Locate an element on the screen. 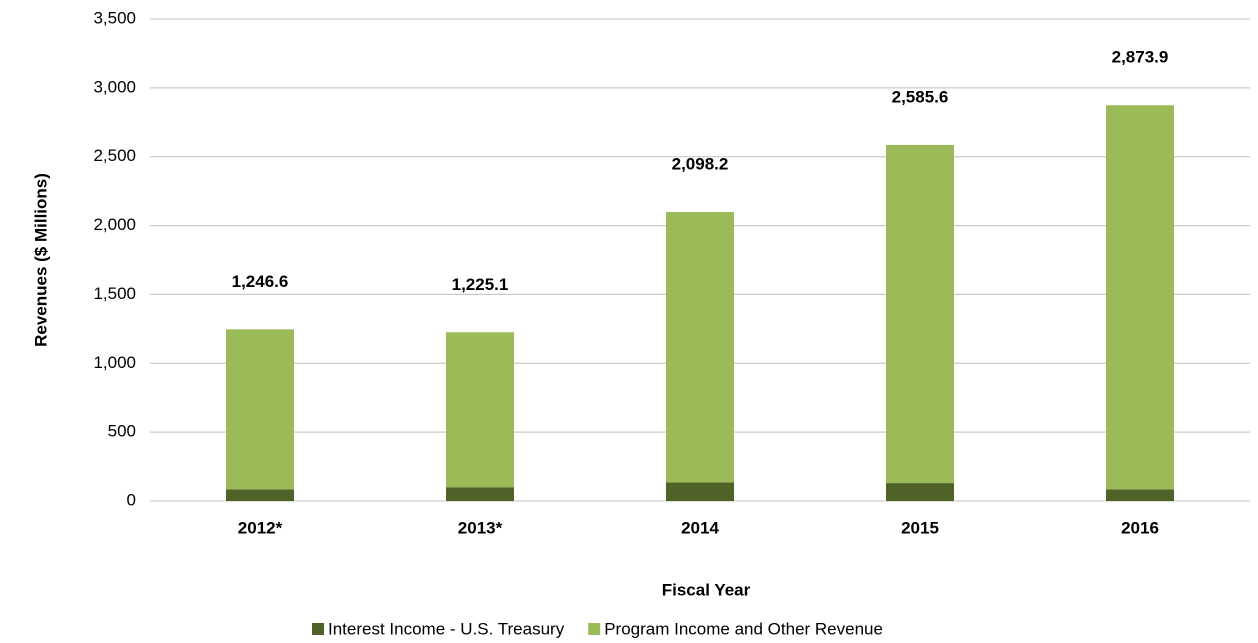 The width and height of the screenshot is (1258, 643). y-axis-title: Revenues ($ Millions) is located at coordinates (40, 260).